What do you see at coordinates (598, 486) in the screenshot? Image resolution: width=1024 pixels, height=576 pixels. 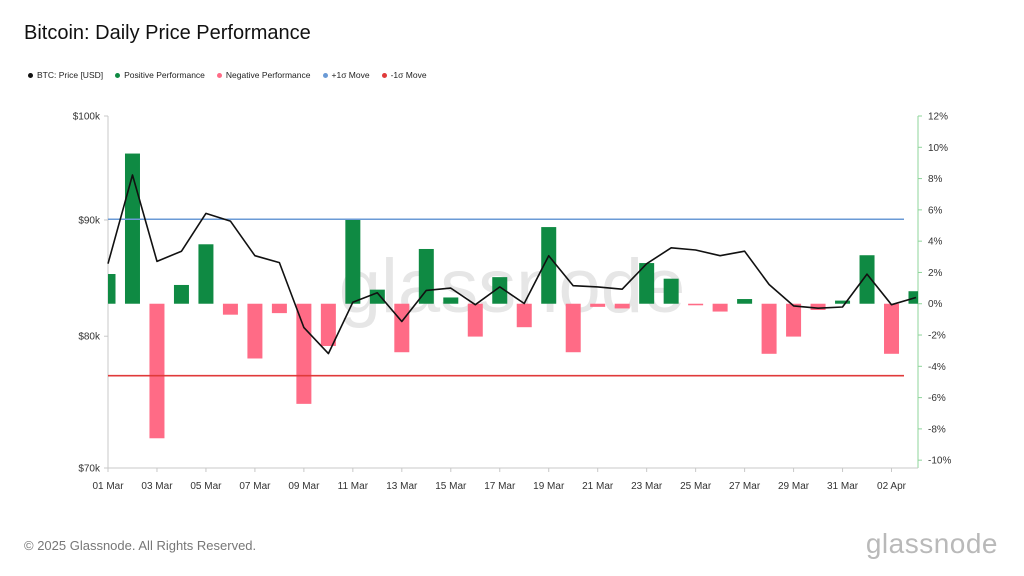 I see `x-tick-label: 21 Mar` at bounding box center [598, 486].